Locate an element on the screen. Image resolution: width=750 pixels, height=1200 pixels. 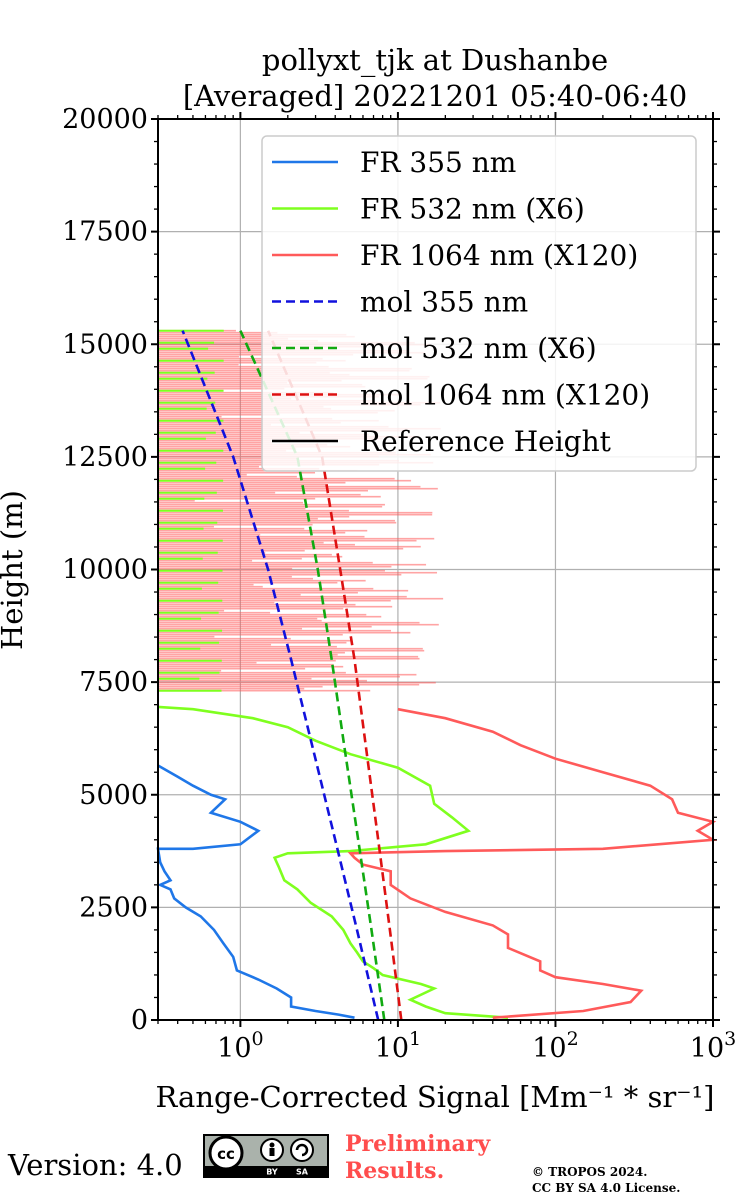
legend-label-3: mol 355 nm is located at coordinates (444, 302).